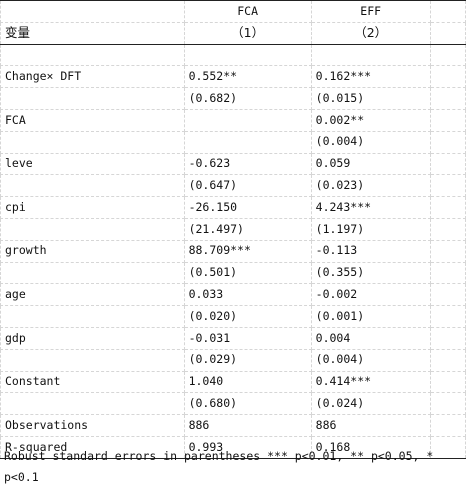 The width and height of the screenshot is (466, 495). I want to click on col2-value-cell: -0.002, so click(371, 295).